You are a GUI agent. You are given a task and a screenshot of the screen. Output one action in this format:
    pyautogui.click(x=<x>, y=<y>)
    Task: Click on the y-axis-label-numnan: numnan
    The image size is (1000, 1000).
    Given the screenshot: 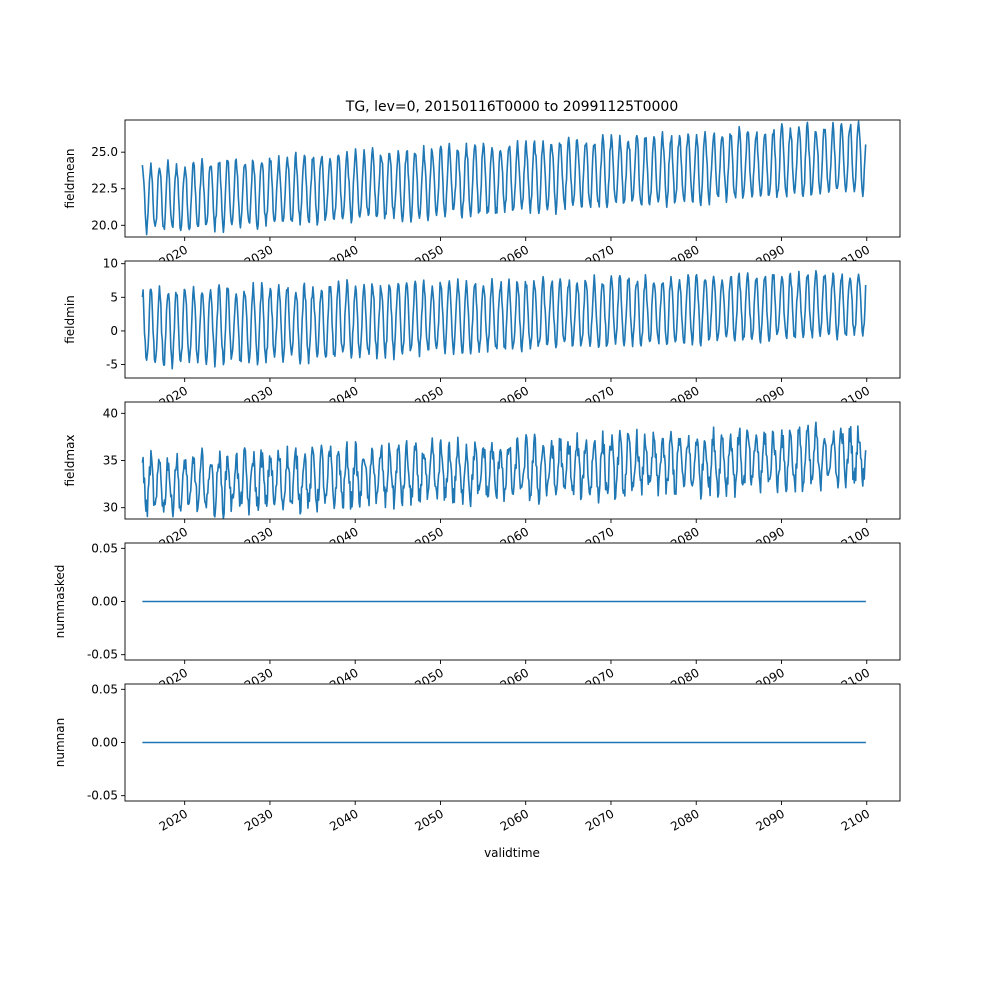 What is the action you would take?
    pyautogui.click(x=60, y=742)
    